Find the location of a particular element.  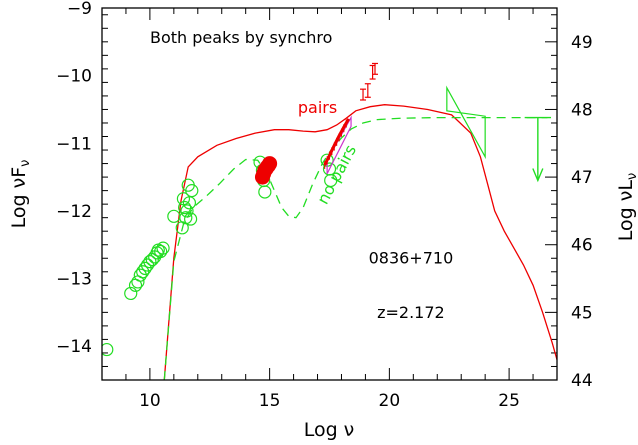

y-tick-label: −12 is located at coordinates (74, 212).